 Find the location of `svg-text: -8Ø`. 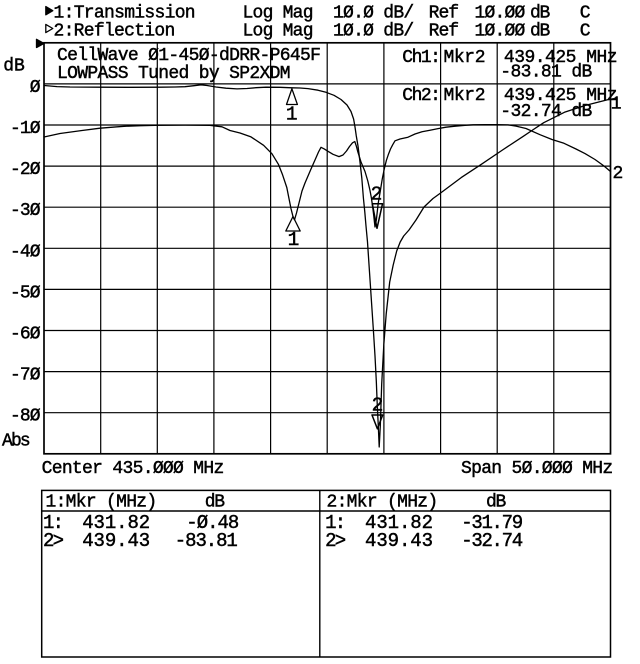

svg-text: -8Ø is located at coordinates (25, 417).